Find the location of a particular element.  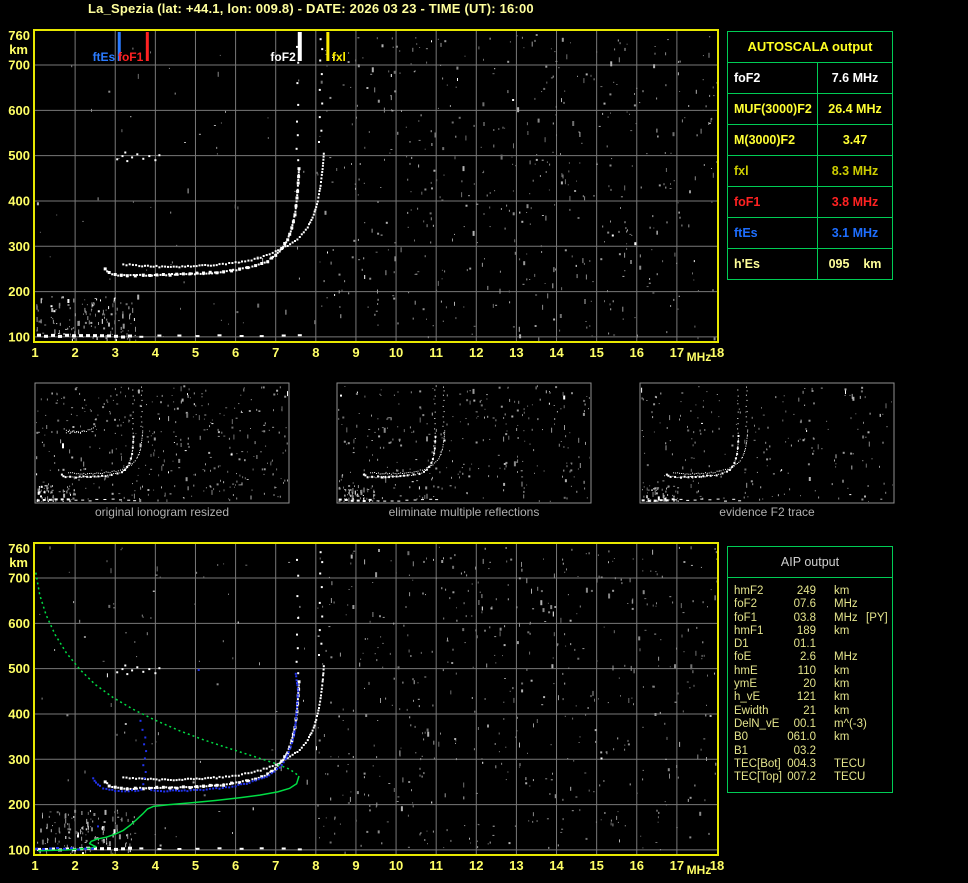

thumb-original-ionogram is located at coordinates (162, 443).